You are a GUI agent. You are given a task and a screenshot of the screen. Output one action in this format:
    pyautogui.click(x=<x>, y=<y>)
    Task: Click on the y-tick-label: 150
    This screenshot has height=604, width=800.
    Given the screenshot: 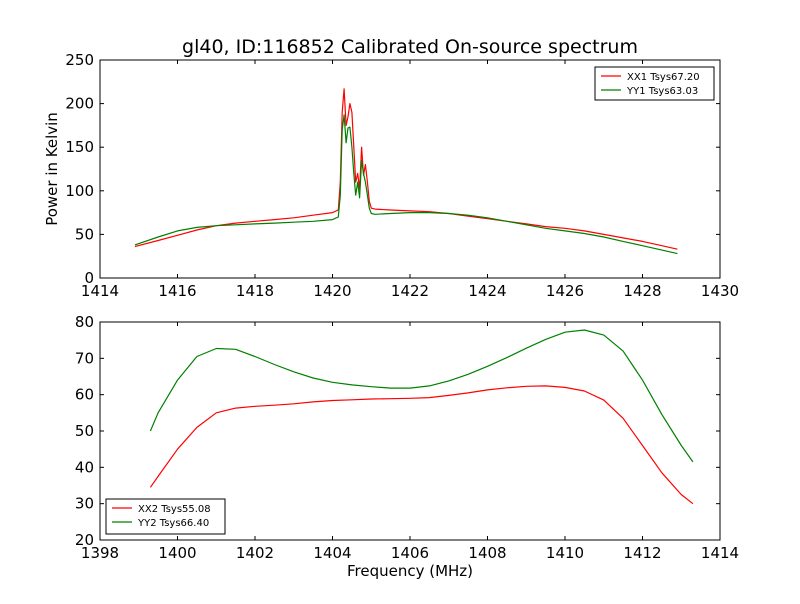 What is the action you would take?
    pyautogui.click(x=79, y=147)
    